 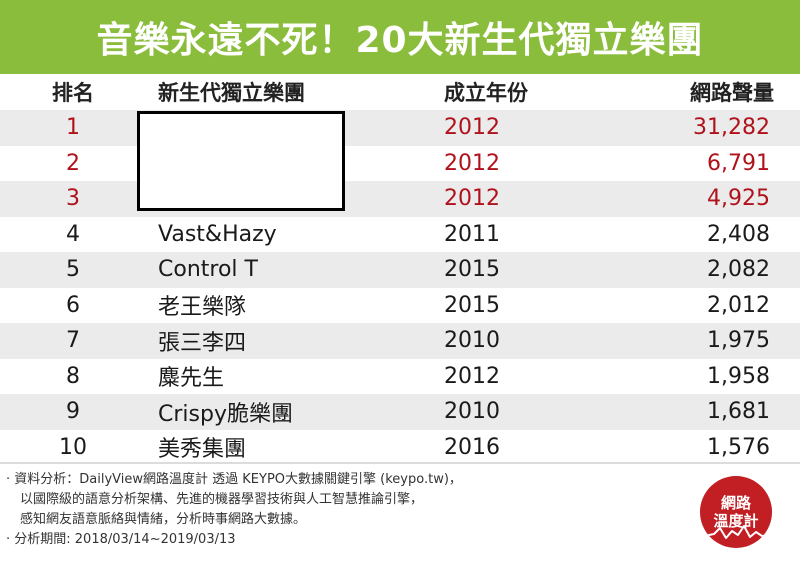 What do you see at coordinates (738, 305) in the screenshot?
I see `volume-cell: 2,012` at bounding box center [738, 305].